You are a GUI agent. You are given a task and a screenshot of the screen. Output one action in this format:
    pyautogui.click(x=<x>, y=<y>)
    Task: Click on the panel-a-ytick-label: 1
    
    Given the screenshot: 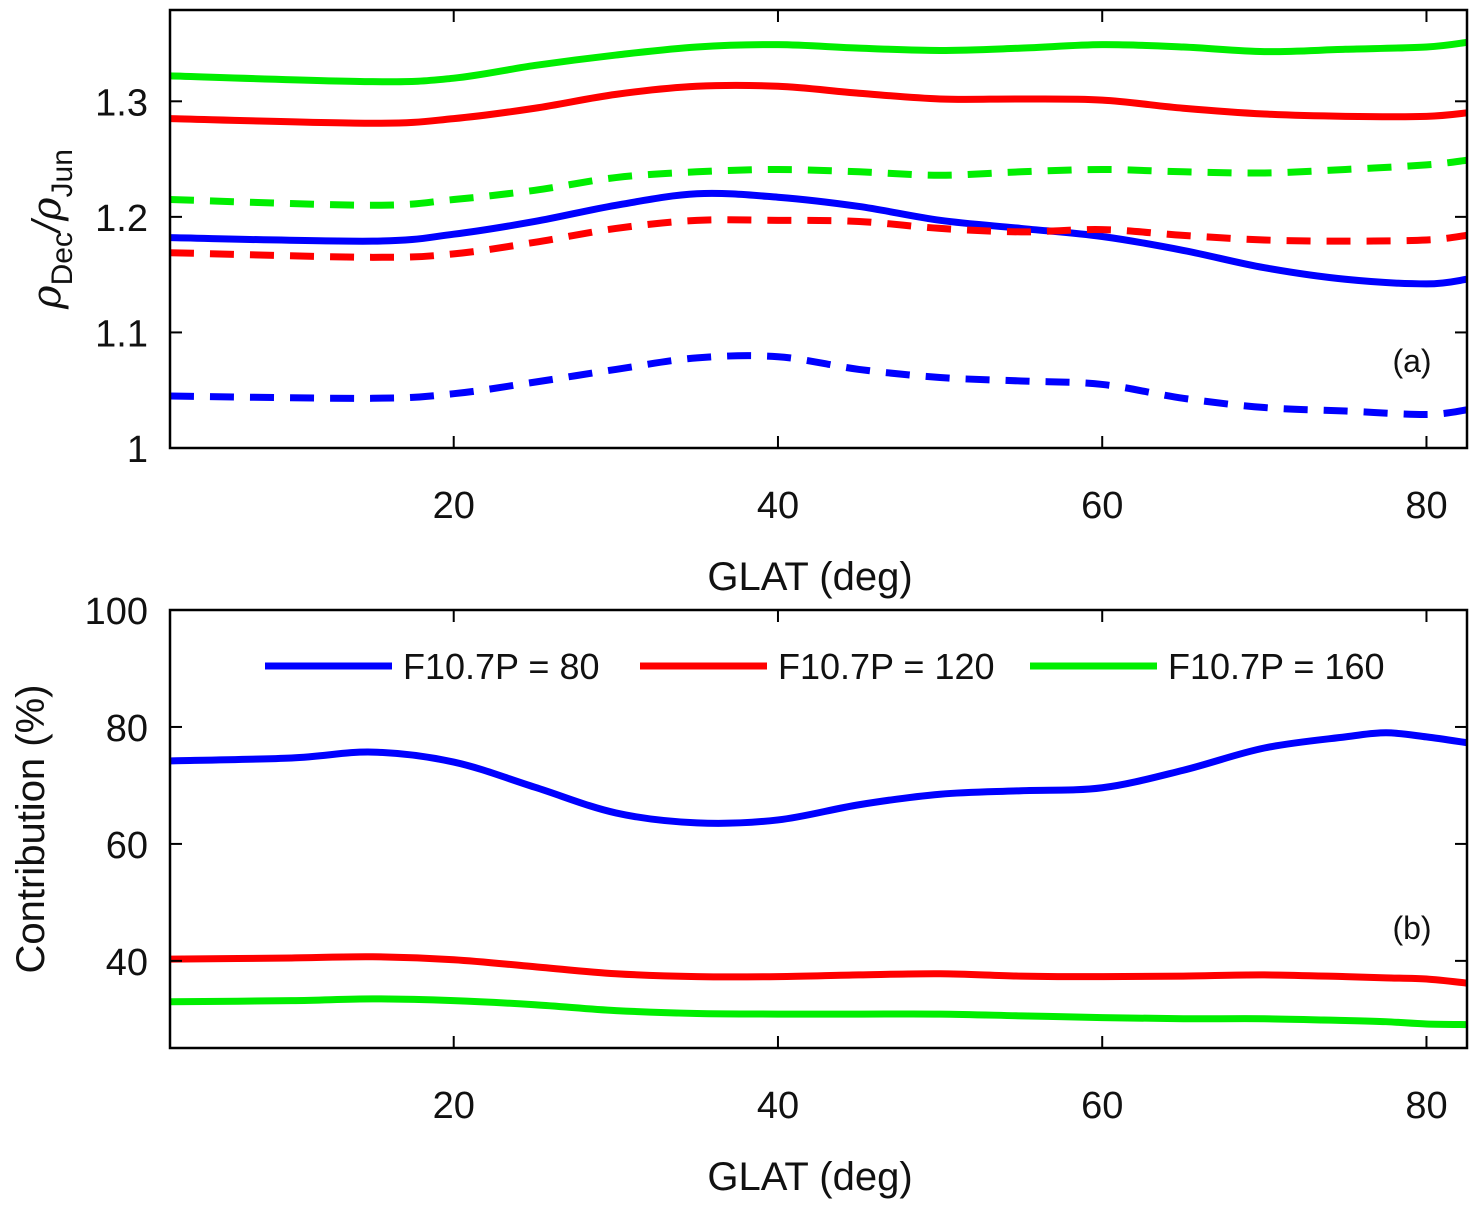 What is the action you would take?
    pyautogui.click(x=137, y=450)
    